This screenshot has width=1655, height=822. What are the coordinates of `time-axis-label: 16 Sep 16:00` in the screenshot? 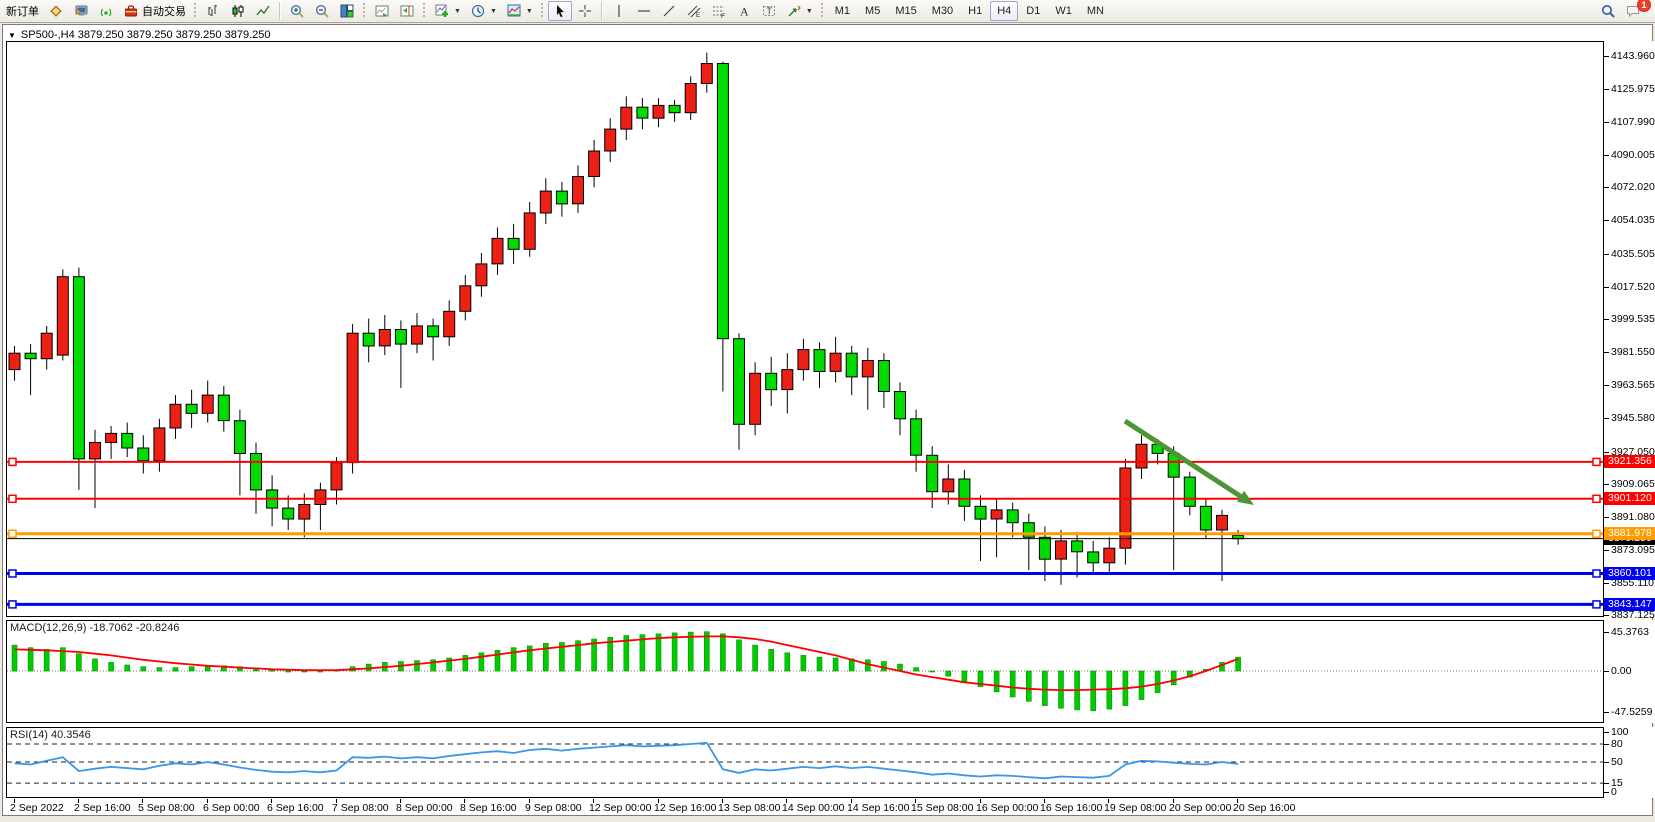 It's located at (1071, 808).